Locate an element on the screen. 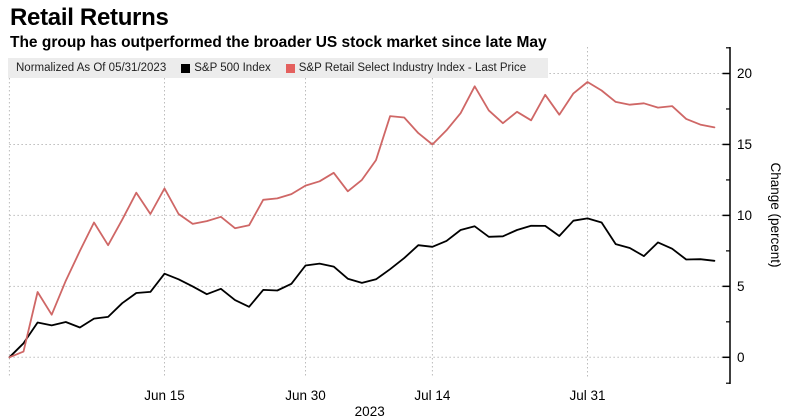 The width and height of the screenshot is (789, 420). x-tick-label: Jul 14 is located at coordinates (432, 395).